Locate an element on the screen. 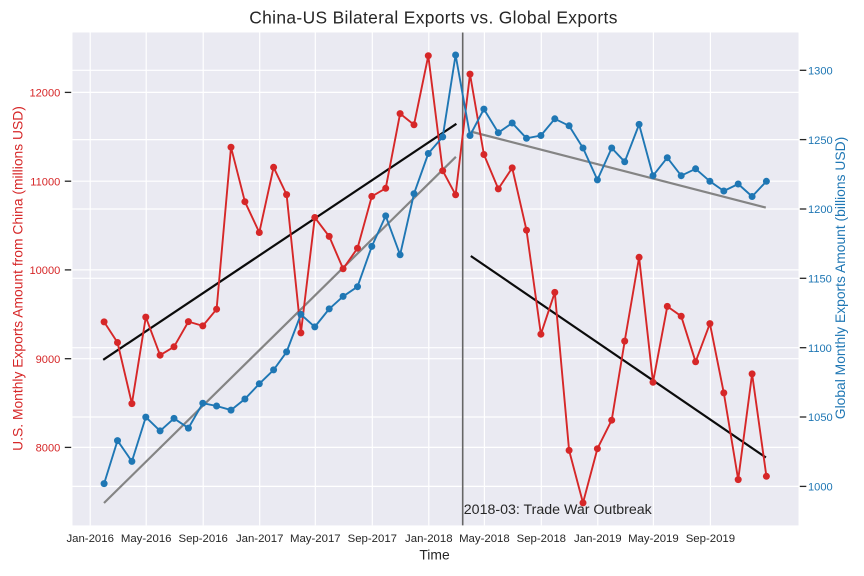 The width and height of the screenshot is (864, 576). svg-text: May-2018 is located at coordinates (484, 539).